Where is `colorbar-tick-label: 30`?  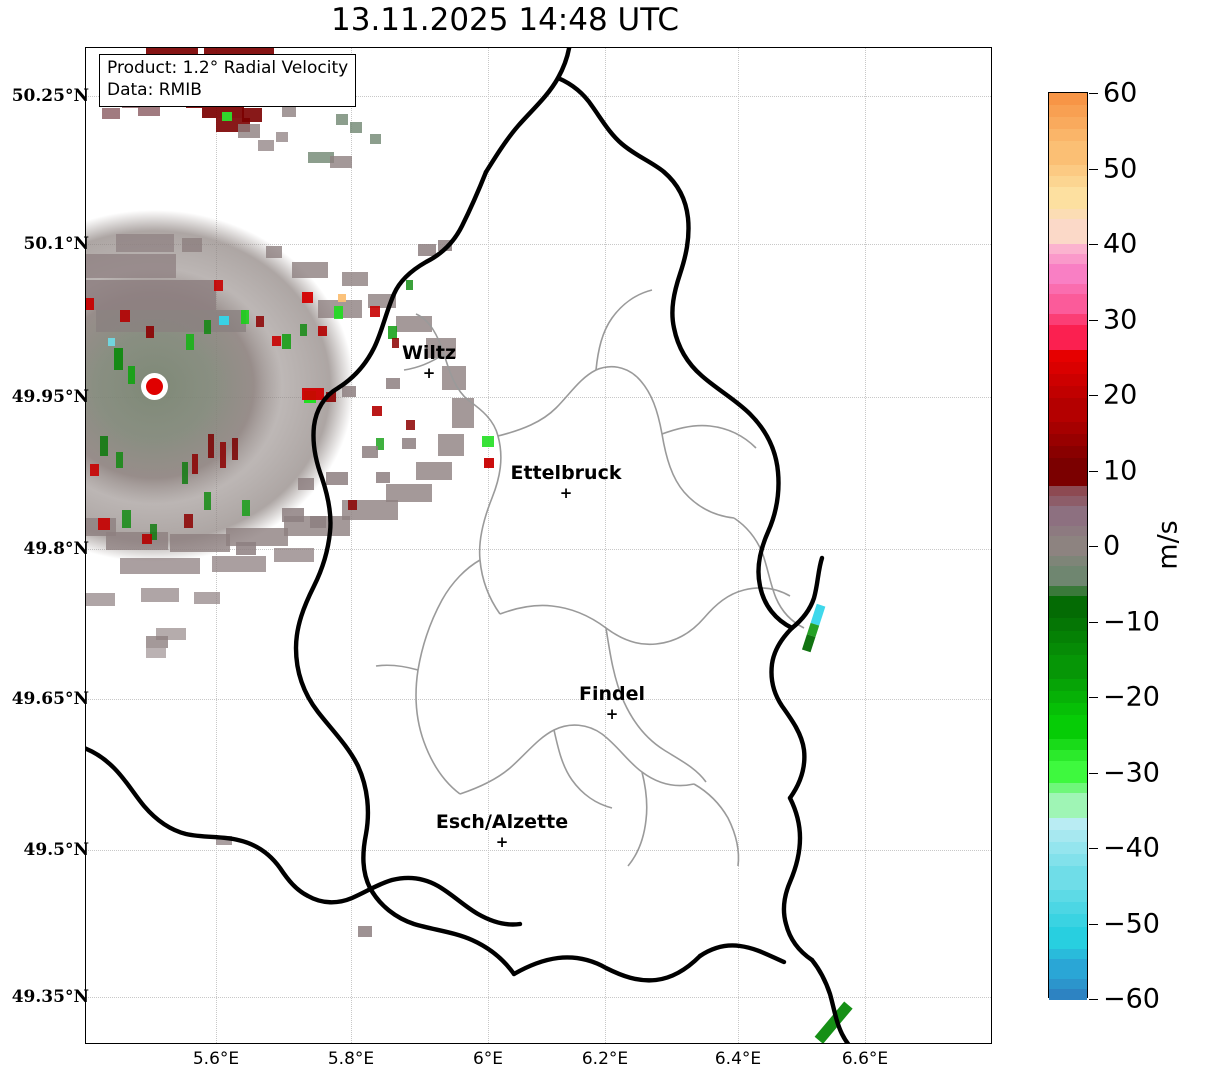 colorbar-tick-label: 30 is located at coordinates (1120, 319).